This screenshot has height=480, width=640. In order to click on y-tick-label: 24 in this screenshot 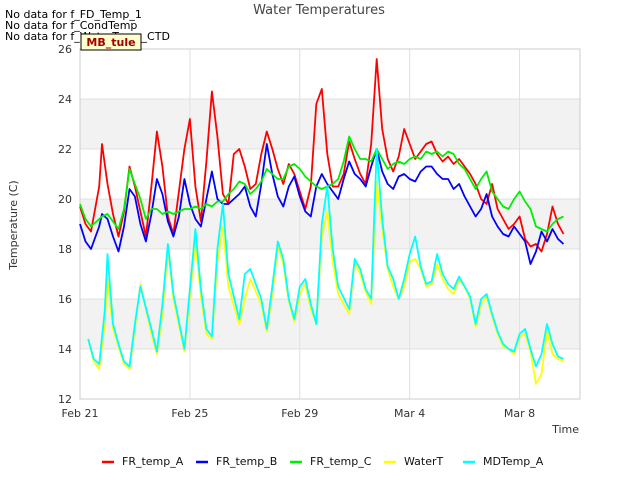, I will do `click(65, 99)`.